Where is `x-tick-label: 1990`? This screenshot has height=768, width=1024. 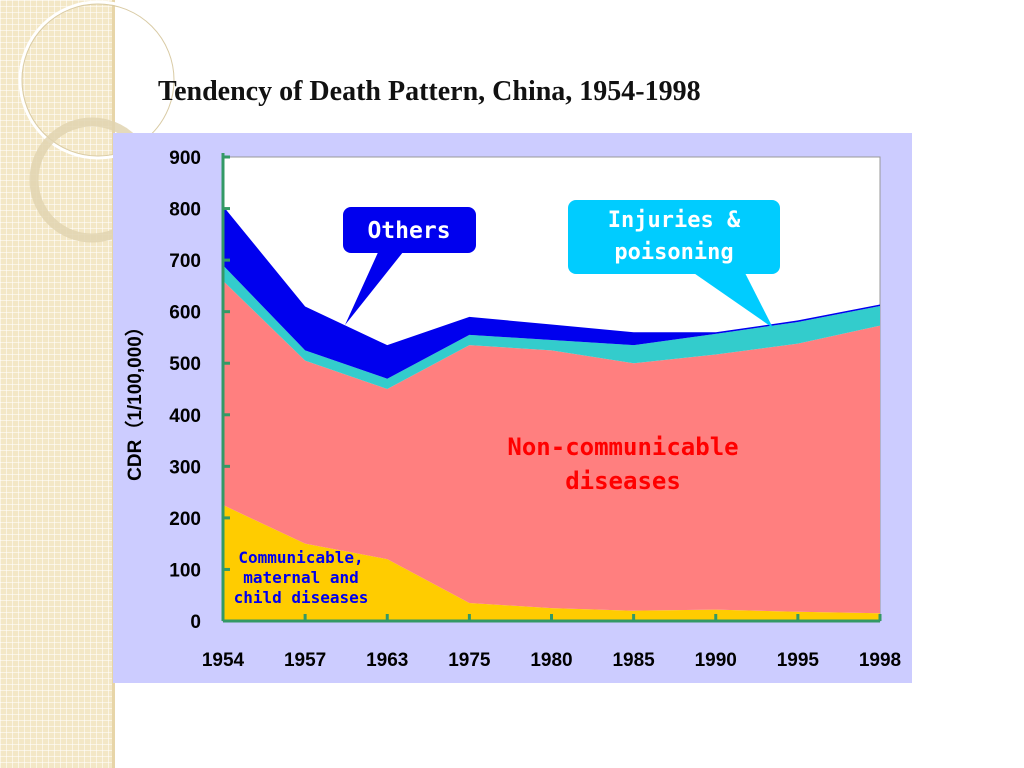
x-tick-label: 1990 is located at coordinates (716, 660).